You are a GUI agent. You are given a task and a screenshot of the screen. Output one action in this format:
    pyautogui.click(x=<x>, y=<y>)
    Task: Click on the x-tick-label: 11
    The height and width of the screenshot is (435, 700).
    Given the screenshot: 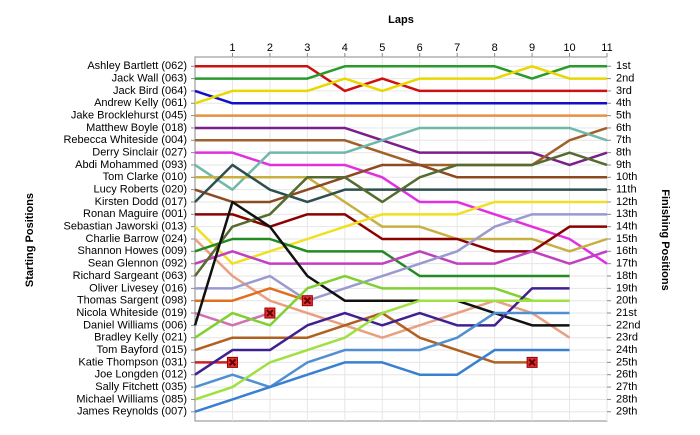 What is the action you would take?
    pyautogui.click(x=606, y=48)
    